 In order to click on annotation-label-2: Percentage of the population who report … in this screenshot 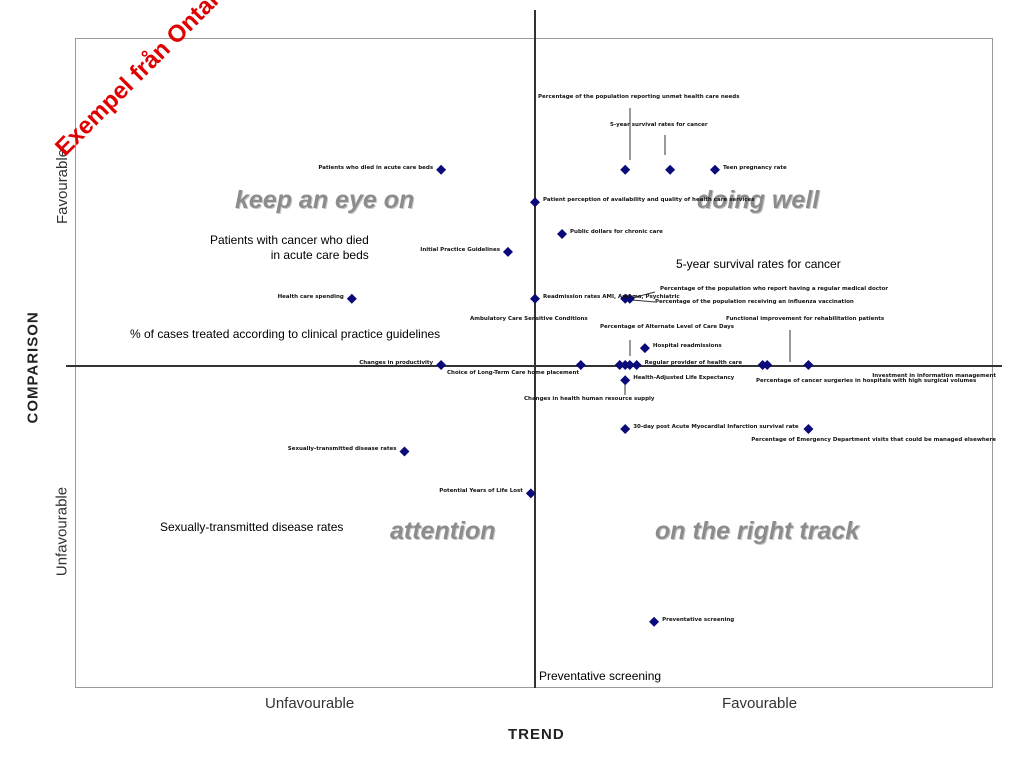, I will do `click(774, 289)`.